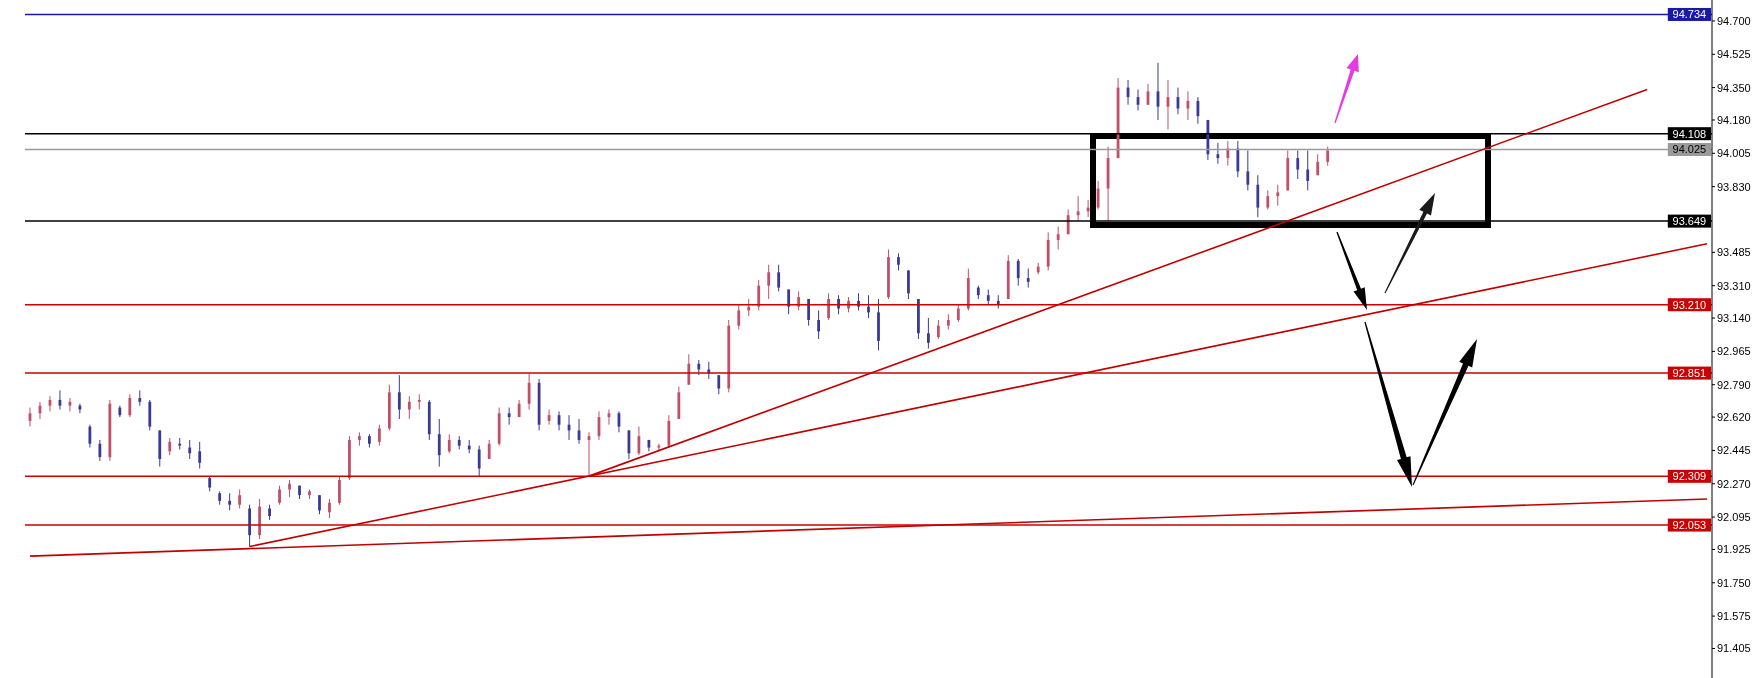  I want to click on y-tick-label: 92.270, so click(1734, 483).